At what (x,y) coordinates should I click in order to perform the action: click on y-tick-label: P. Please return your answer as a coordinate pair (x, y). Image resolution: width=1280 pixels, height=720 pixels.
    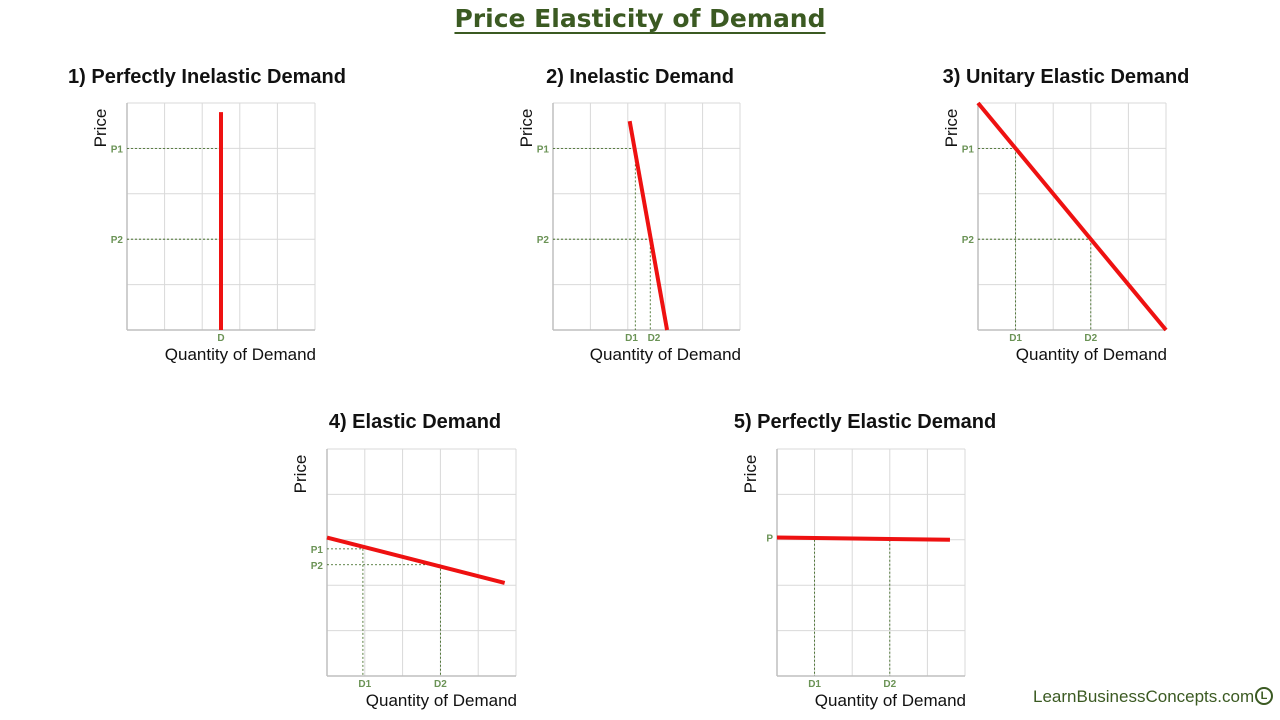
    Looking at the image, I should click on (769, 539).